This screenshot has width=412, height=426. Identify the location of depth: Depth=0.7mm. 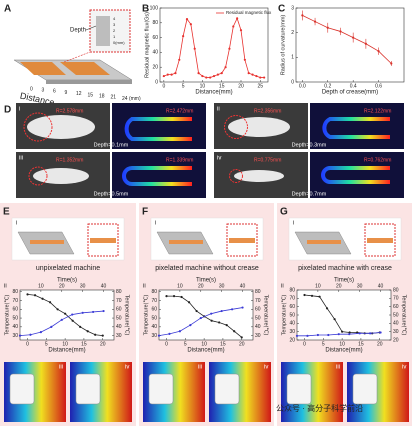
(309, 194).